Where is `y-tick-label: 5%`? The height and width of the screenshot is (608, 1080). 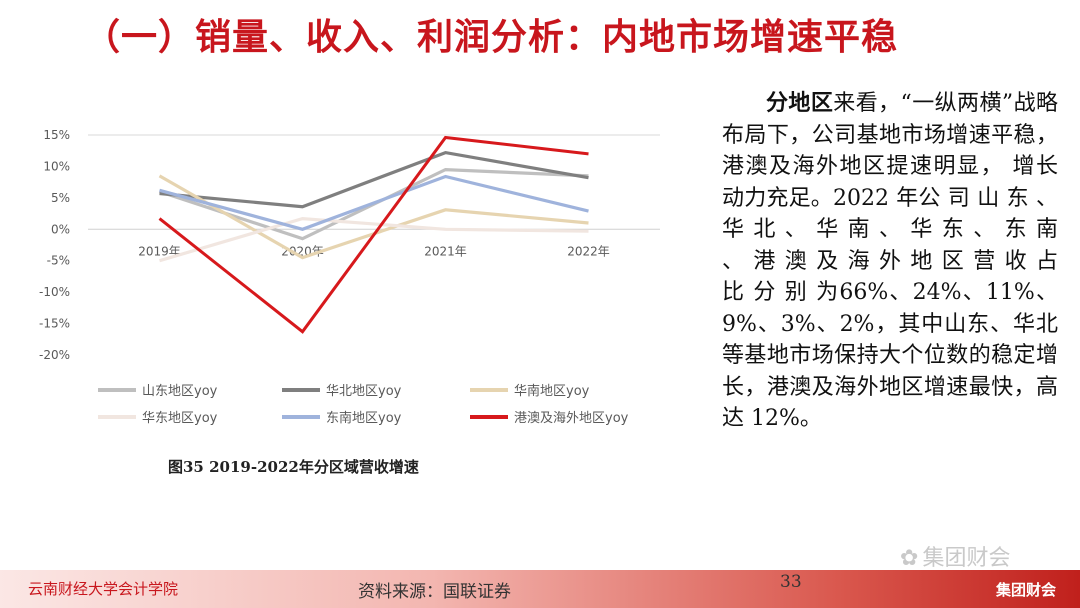
y-tick-label: 5% is located at coordinates (60, 198).